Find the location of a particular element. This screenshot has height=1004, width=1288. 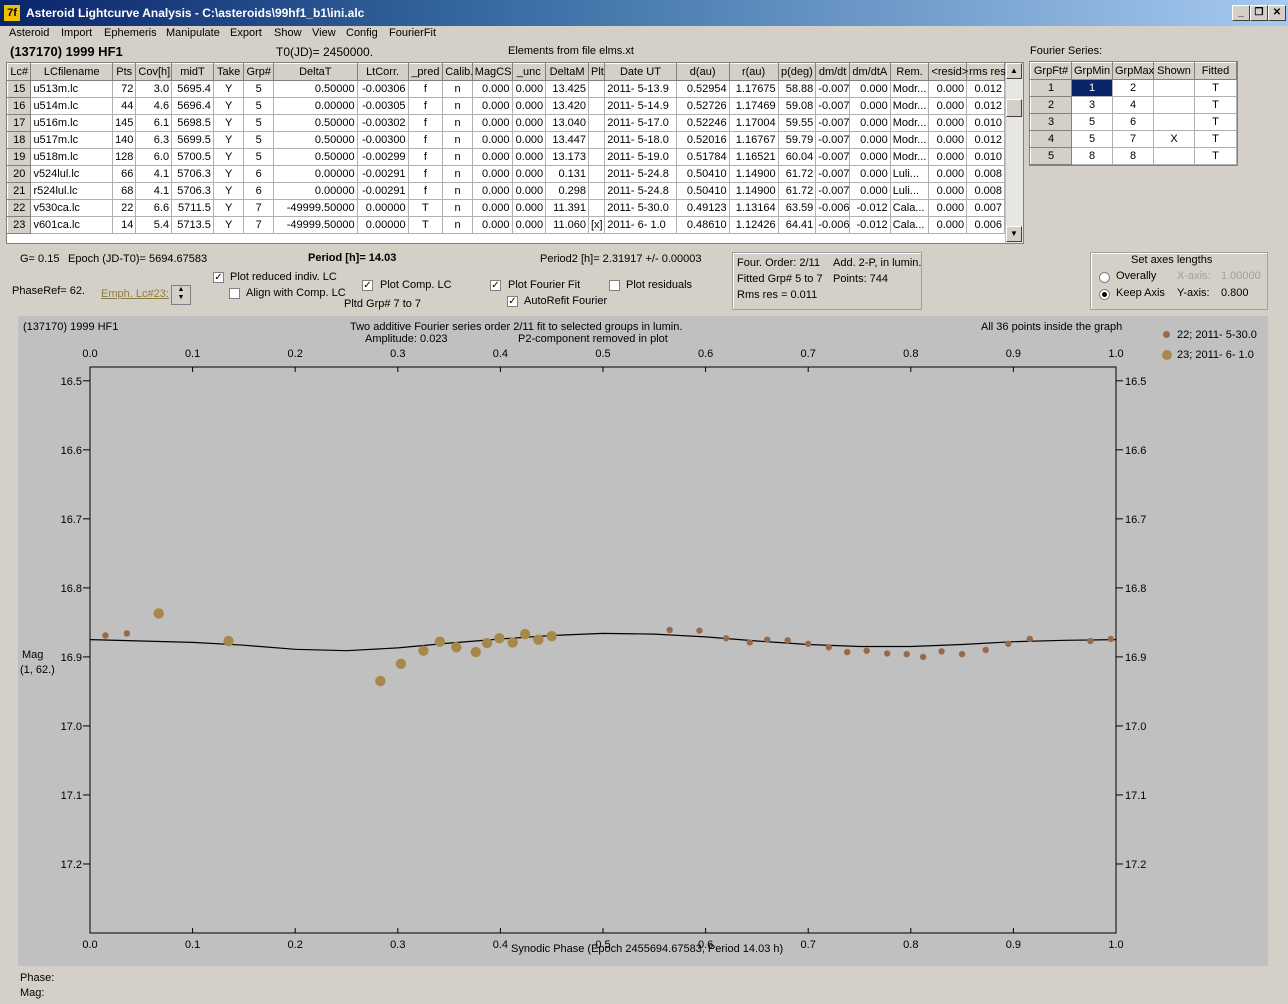

table-cell: 59.08 is located at coordinates (797, 106).